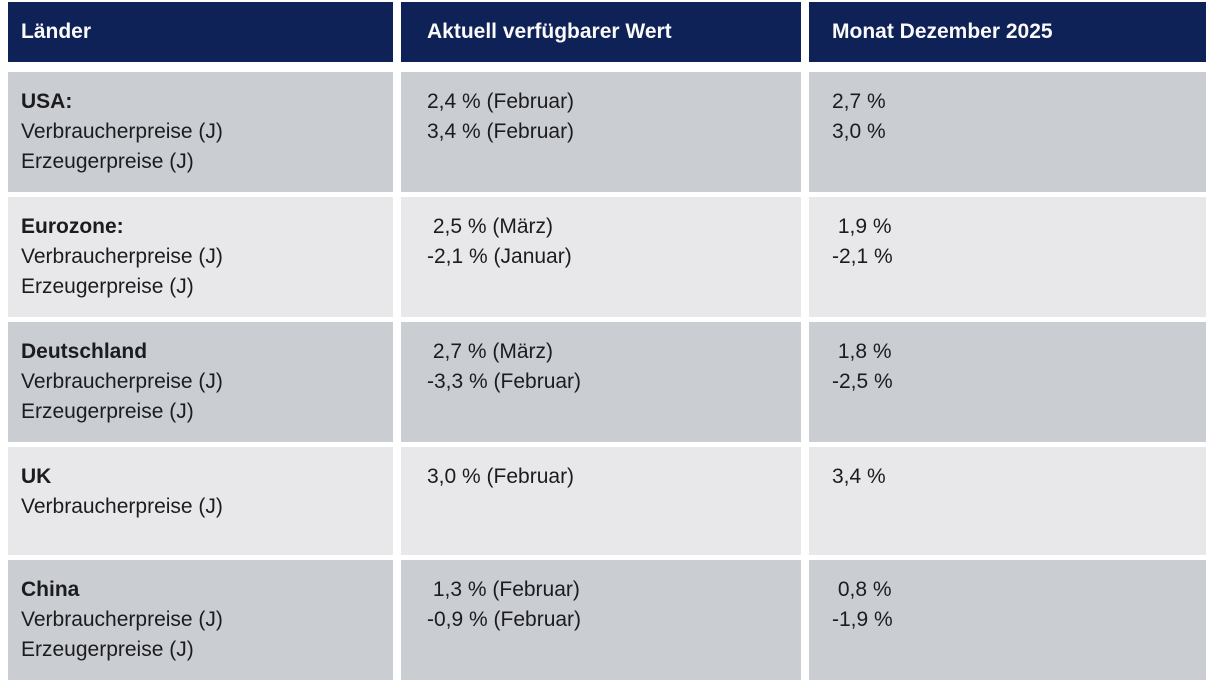 The height and width of the screenshot is (692, 1214). Describe the element at coordinates (504, 381) in the screenshot. I see `current-value: -3,3 % (Februar)` at that location.